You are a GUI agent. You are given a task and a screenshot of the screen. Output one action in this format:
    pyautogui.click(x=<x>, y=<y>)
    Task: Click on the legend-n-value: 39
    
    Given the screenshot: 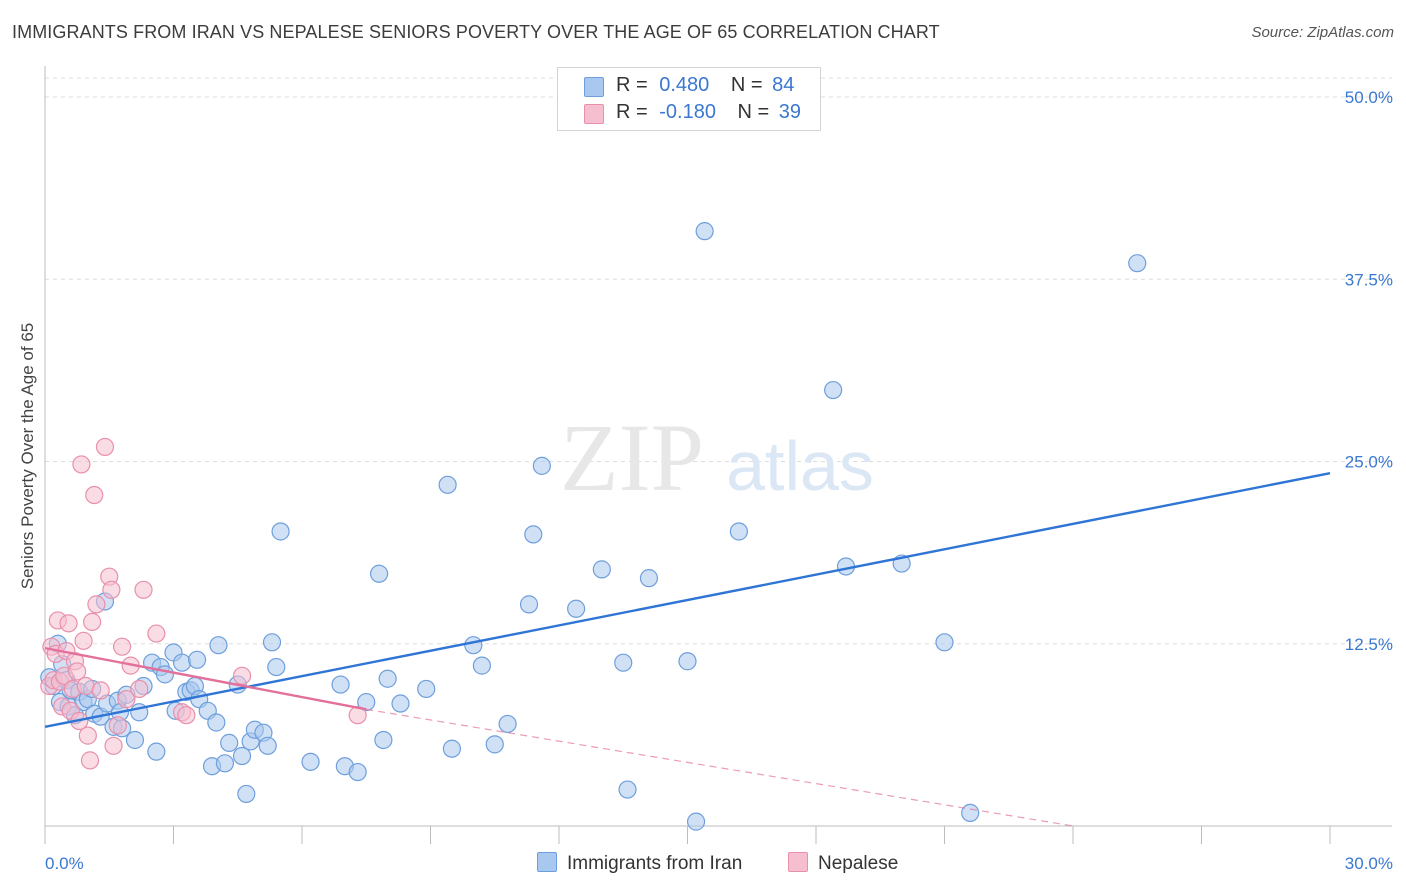 What is the action you would take?
    pyautogui.click(x=790, y=112)
    